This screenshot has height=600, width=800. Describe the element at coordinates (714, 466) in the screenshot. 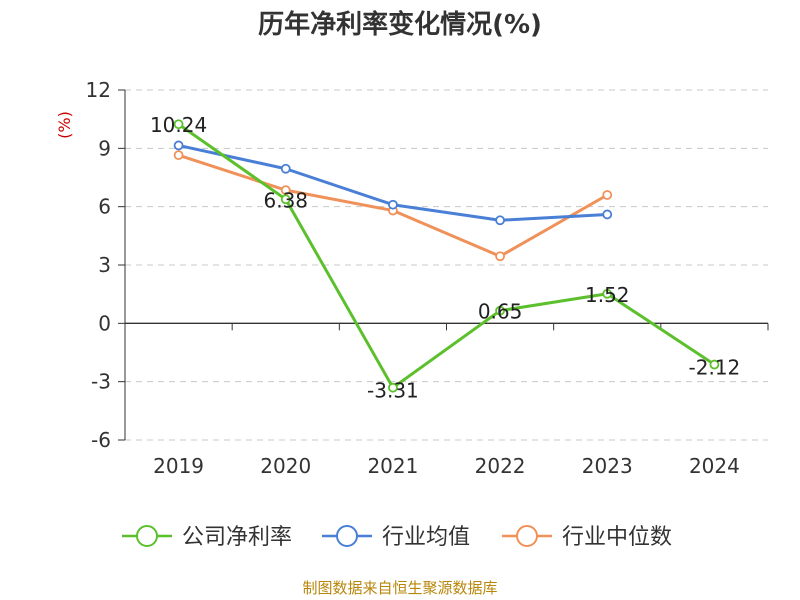

I see `x-tick-label: 2024` at that location.